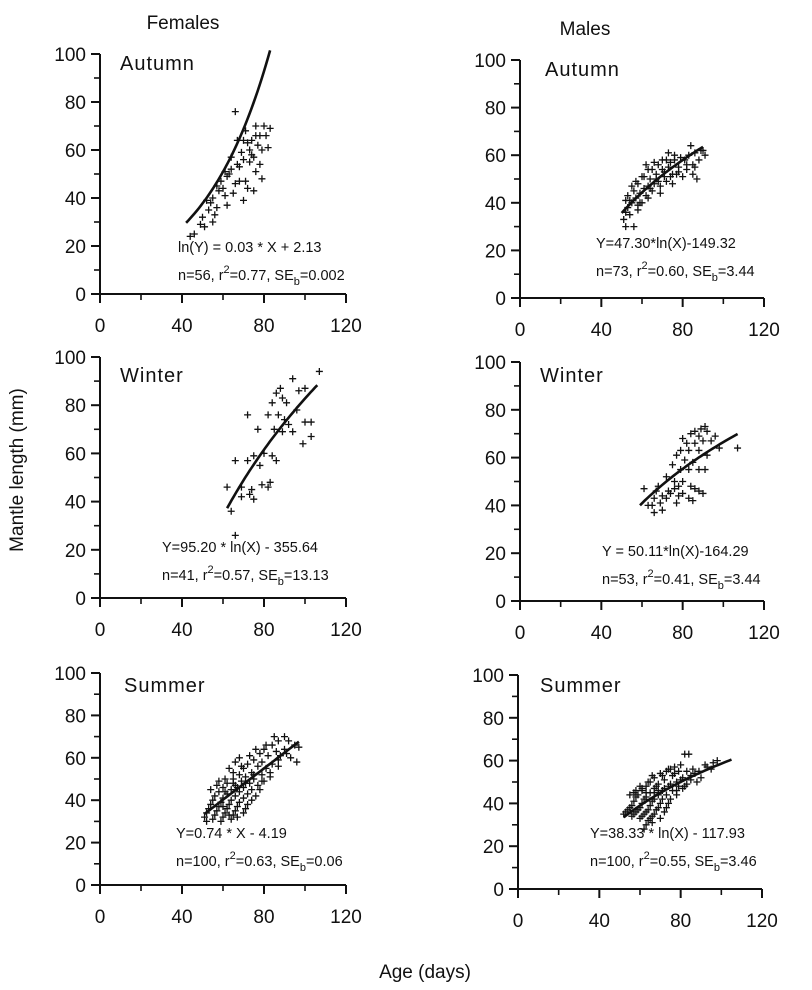 The width and height of the screenshot is (812, 990). Describe the element at coordinates (625, 580) in the screenshot. I see `stats-segment: n=53, r` at that location.